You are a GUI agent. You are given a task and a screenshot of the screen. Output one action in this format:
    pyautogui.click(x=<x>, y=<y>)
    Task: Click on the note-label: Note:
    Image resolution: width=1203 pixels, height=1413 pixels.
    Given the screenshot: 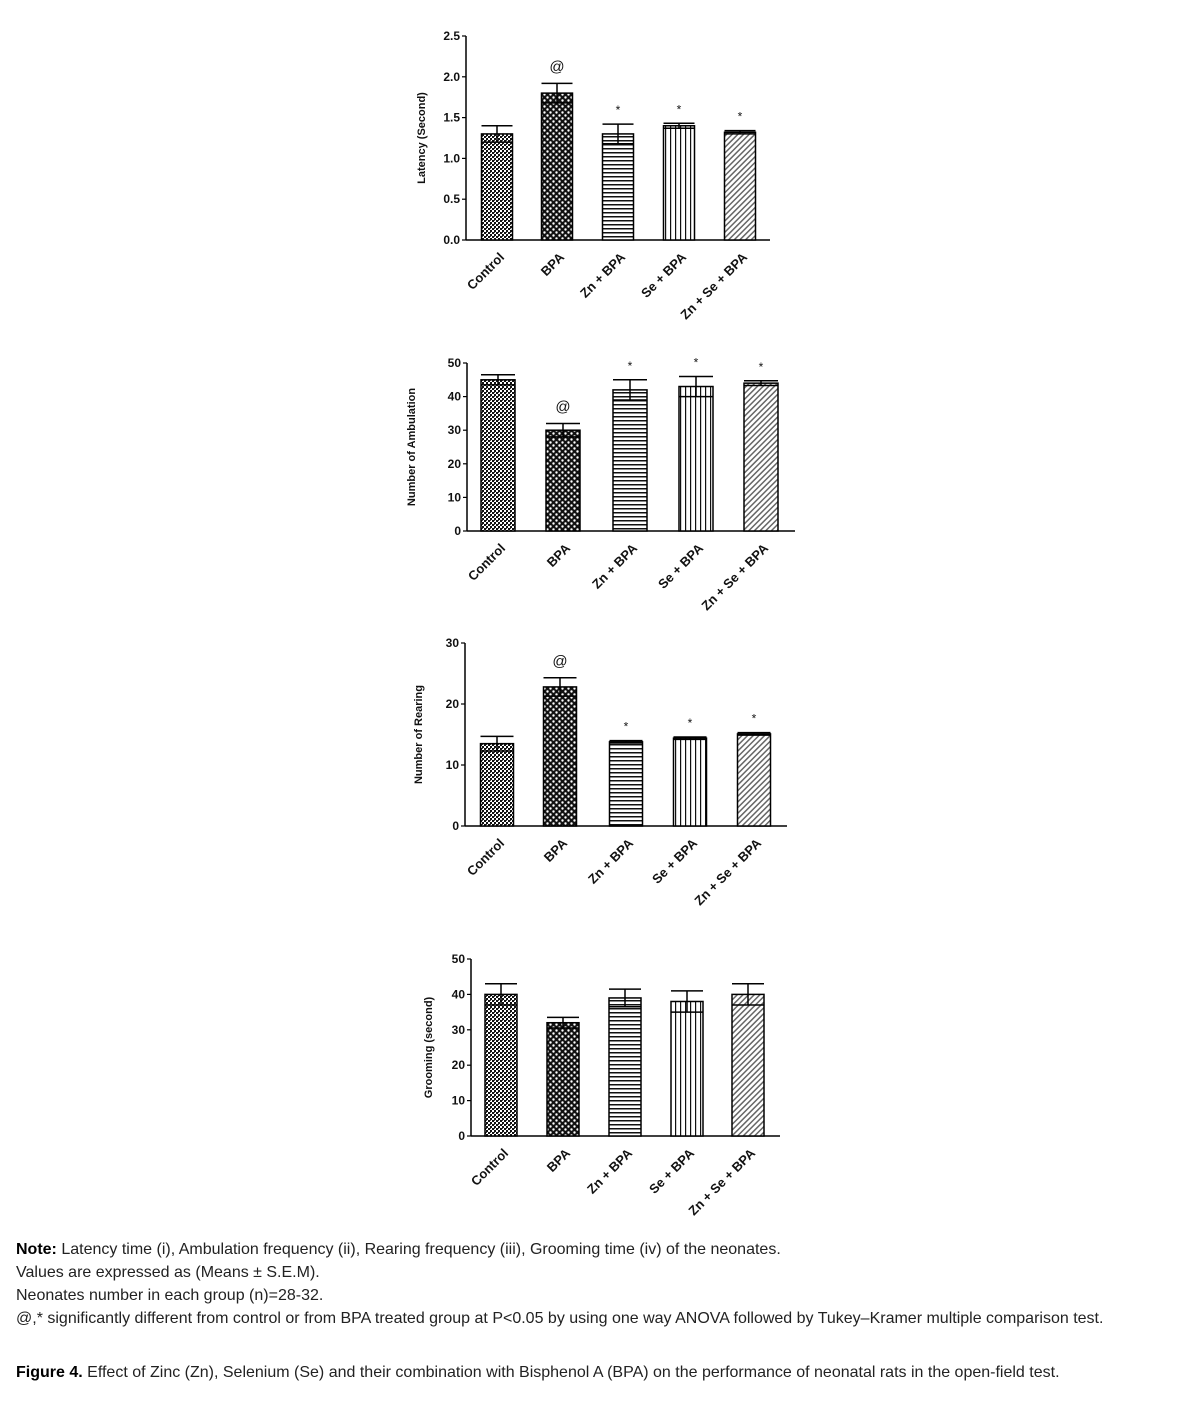 What is the action you would take?
    pyautogui.click(x=36, y=1249)
    